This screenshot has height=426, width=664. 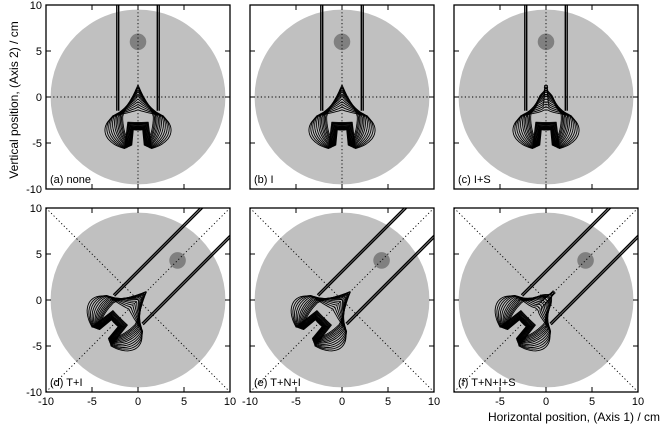 What do you see at coordinates (638, 402) in the screenshot?
I see `x-tick-label: 10` at bounding box center [638, 402].